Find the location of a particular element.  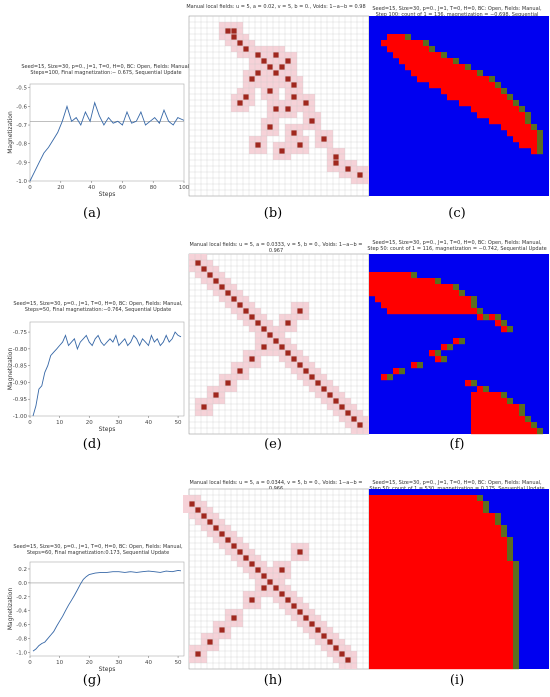

y-tick-label: -0.90 is located at coordinates (20, 383).